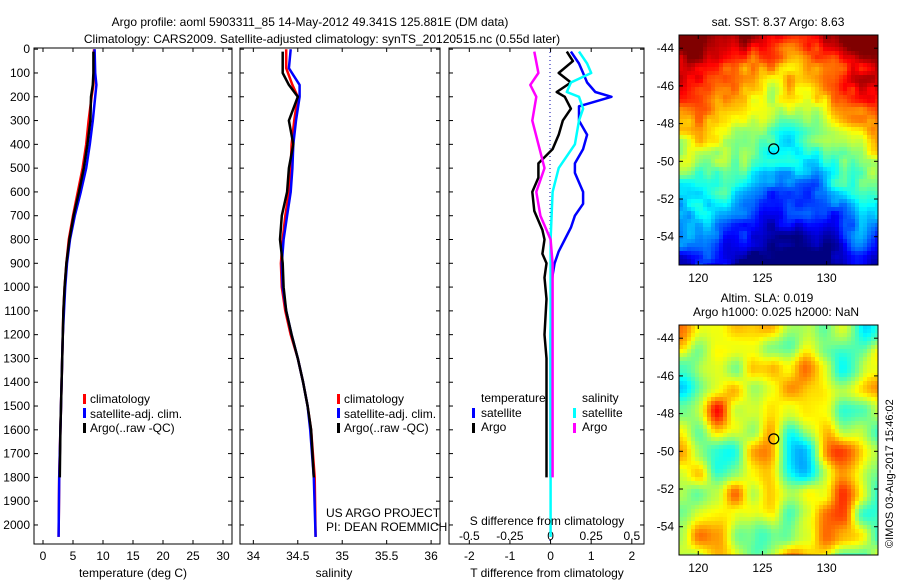 This screenshot has height=580, width=900. Describe the element at coordinates (473, 413) in the screenshot. I see `legend-swatch-t-satellite` at that location.